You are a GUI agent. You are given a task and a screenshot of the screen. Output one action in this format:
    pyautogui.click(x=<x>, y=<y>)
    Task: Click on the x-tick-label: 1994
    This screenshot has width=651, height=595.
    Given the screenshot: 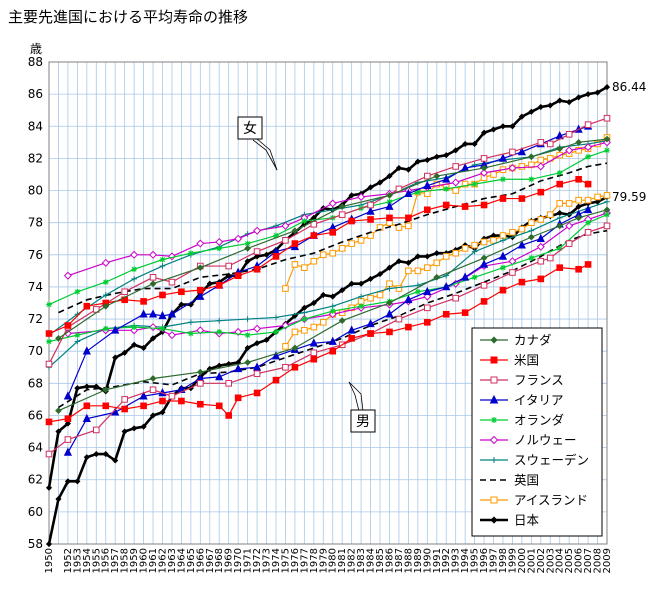 What is the action you would take?
    pyautogui.click(x=465, y=560)
    